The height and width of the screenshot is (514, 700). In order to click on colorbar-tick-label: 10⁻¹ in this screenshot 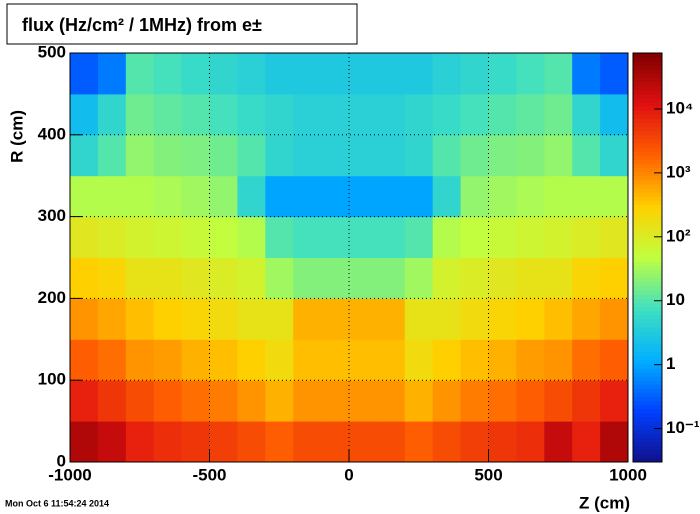, I will do `click(683, 427)`.